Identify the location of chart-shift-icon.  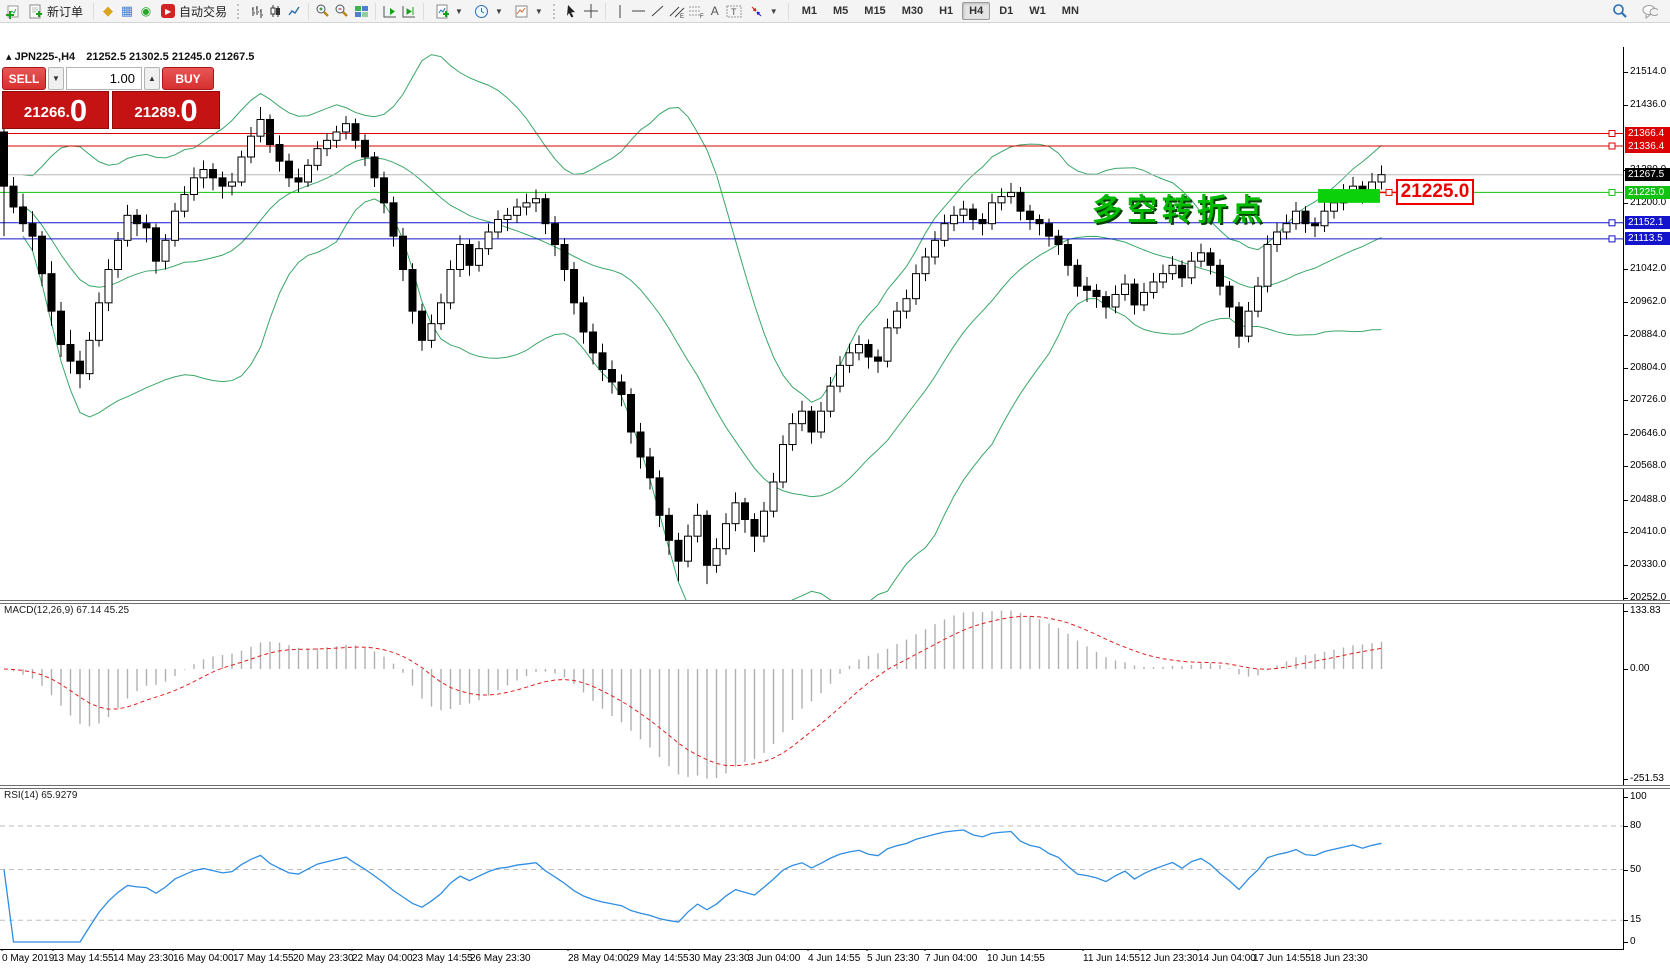
(409, 11).